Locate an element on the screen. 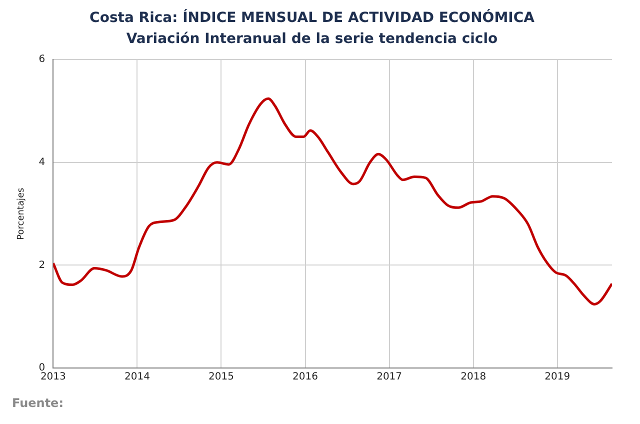 The width and height of the screenshot is (640, 424). x-tick-label: 2015 is located at coordinates (221, 377).